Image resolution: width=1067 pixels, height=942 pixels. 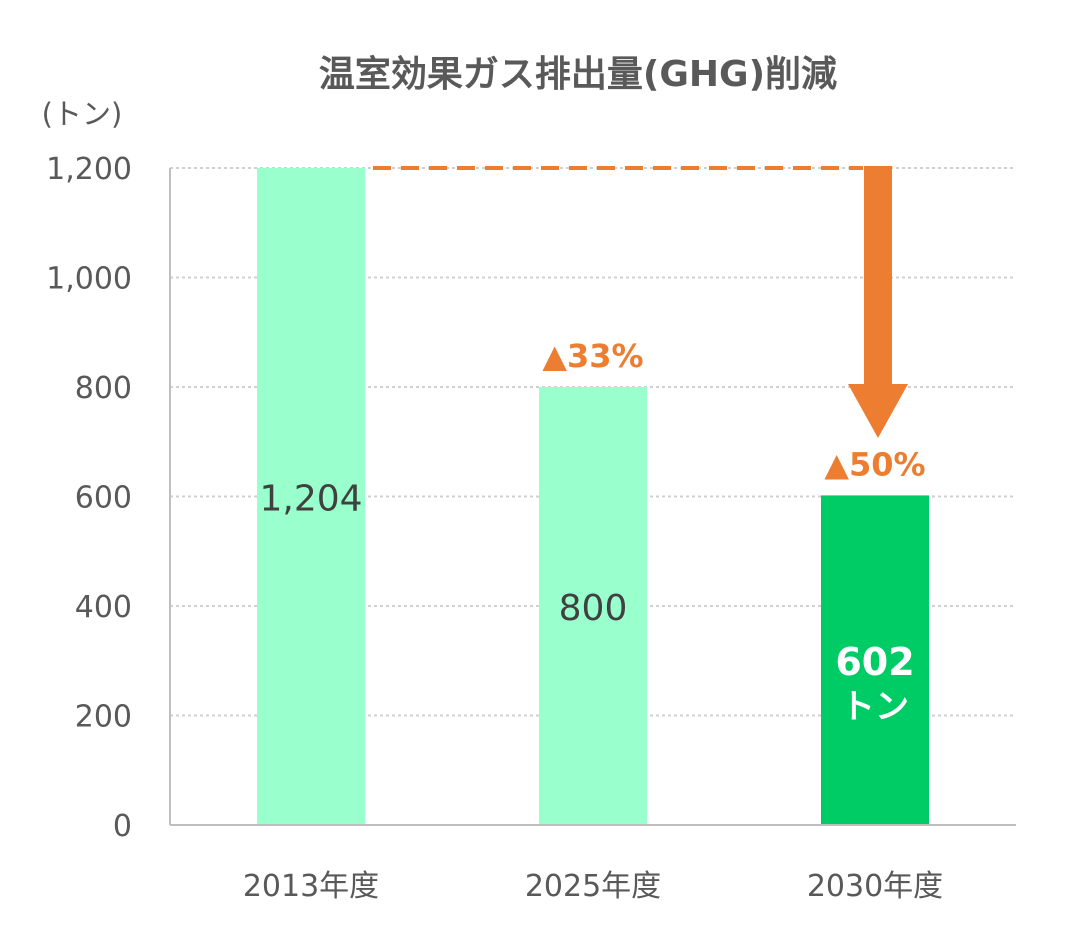 What do you see at coordinates (875, 886) in the screenshot?
I see `x-category-label: 2030年度` at bounding box center [875, 886].